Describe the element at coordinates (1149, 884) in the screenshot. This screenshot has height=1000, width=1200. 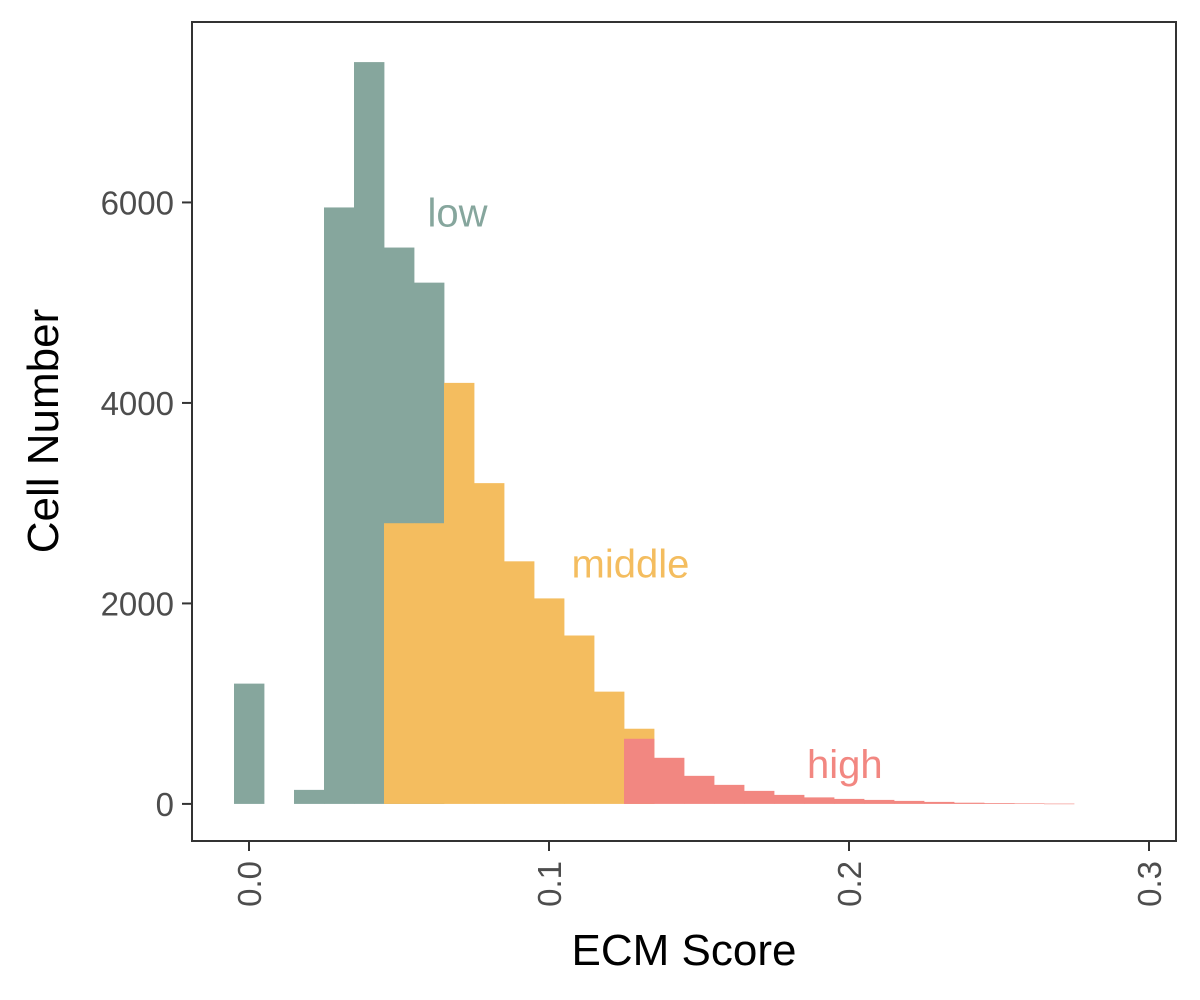
I see `x-tick-label: 0.3` at that location.